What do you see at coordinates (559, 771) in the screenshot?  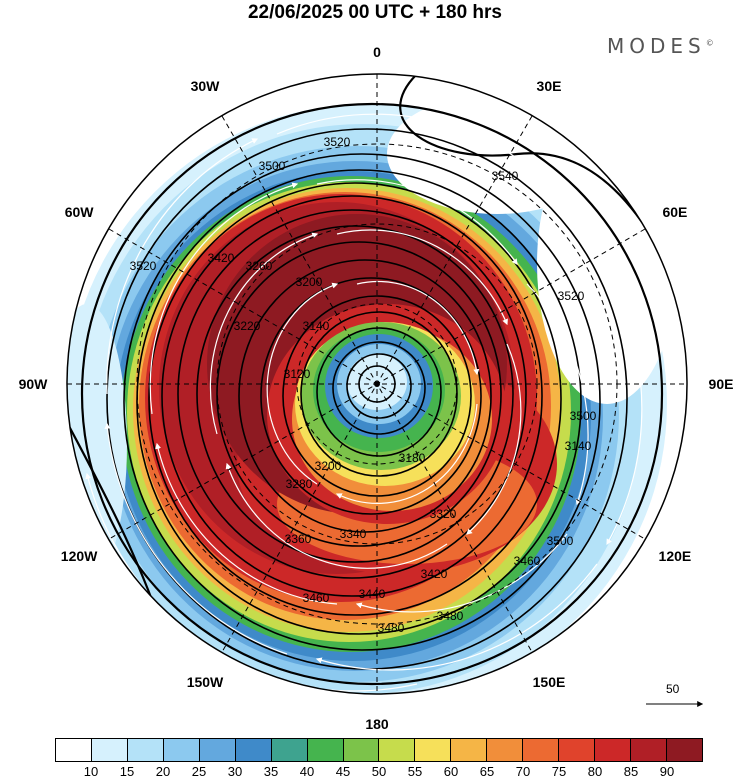 I see `colorbar-tick-label: 75` at bounding box center [559, 771].